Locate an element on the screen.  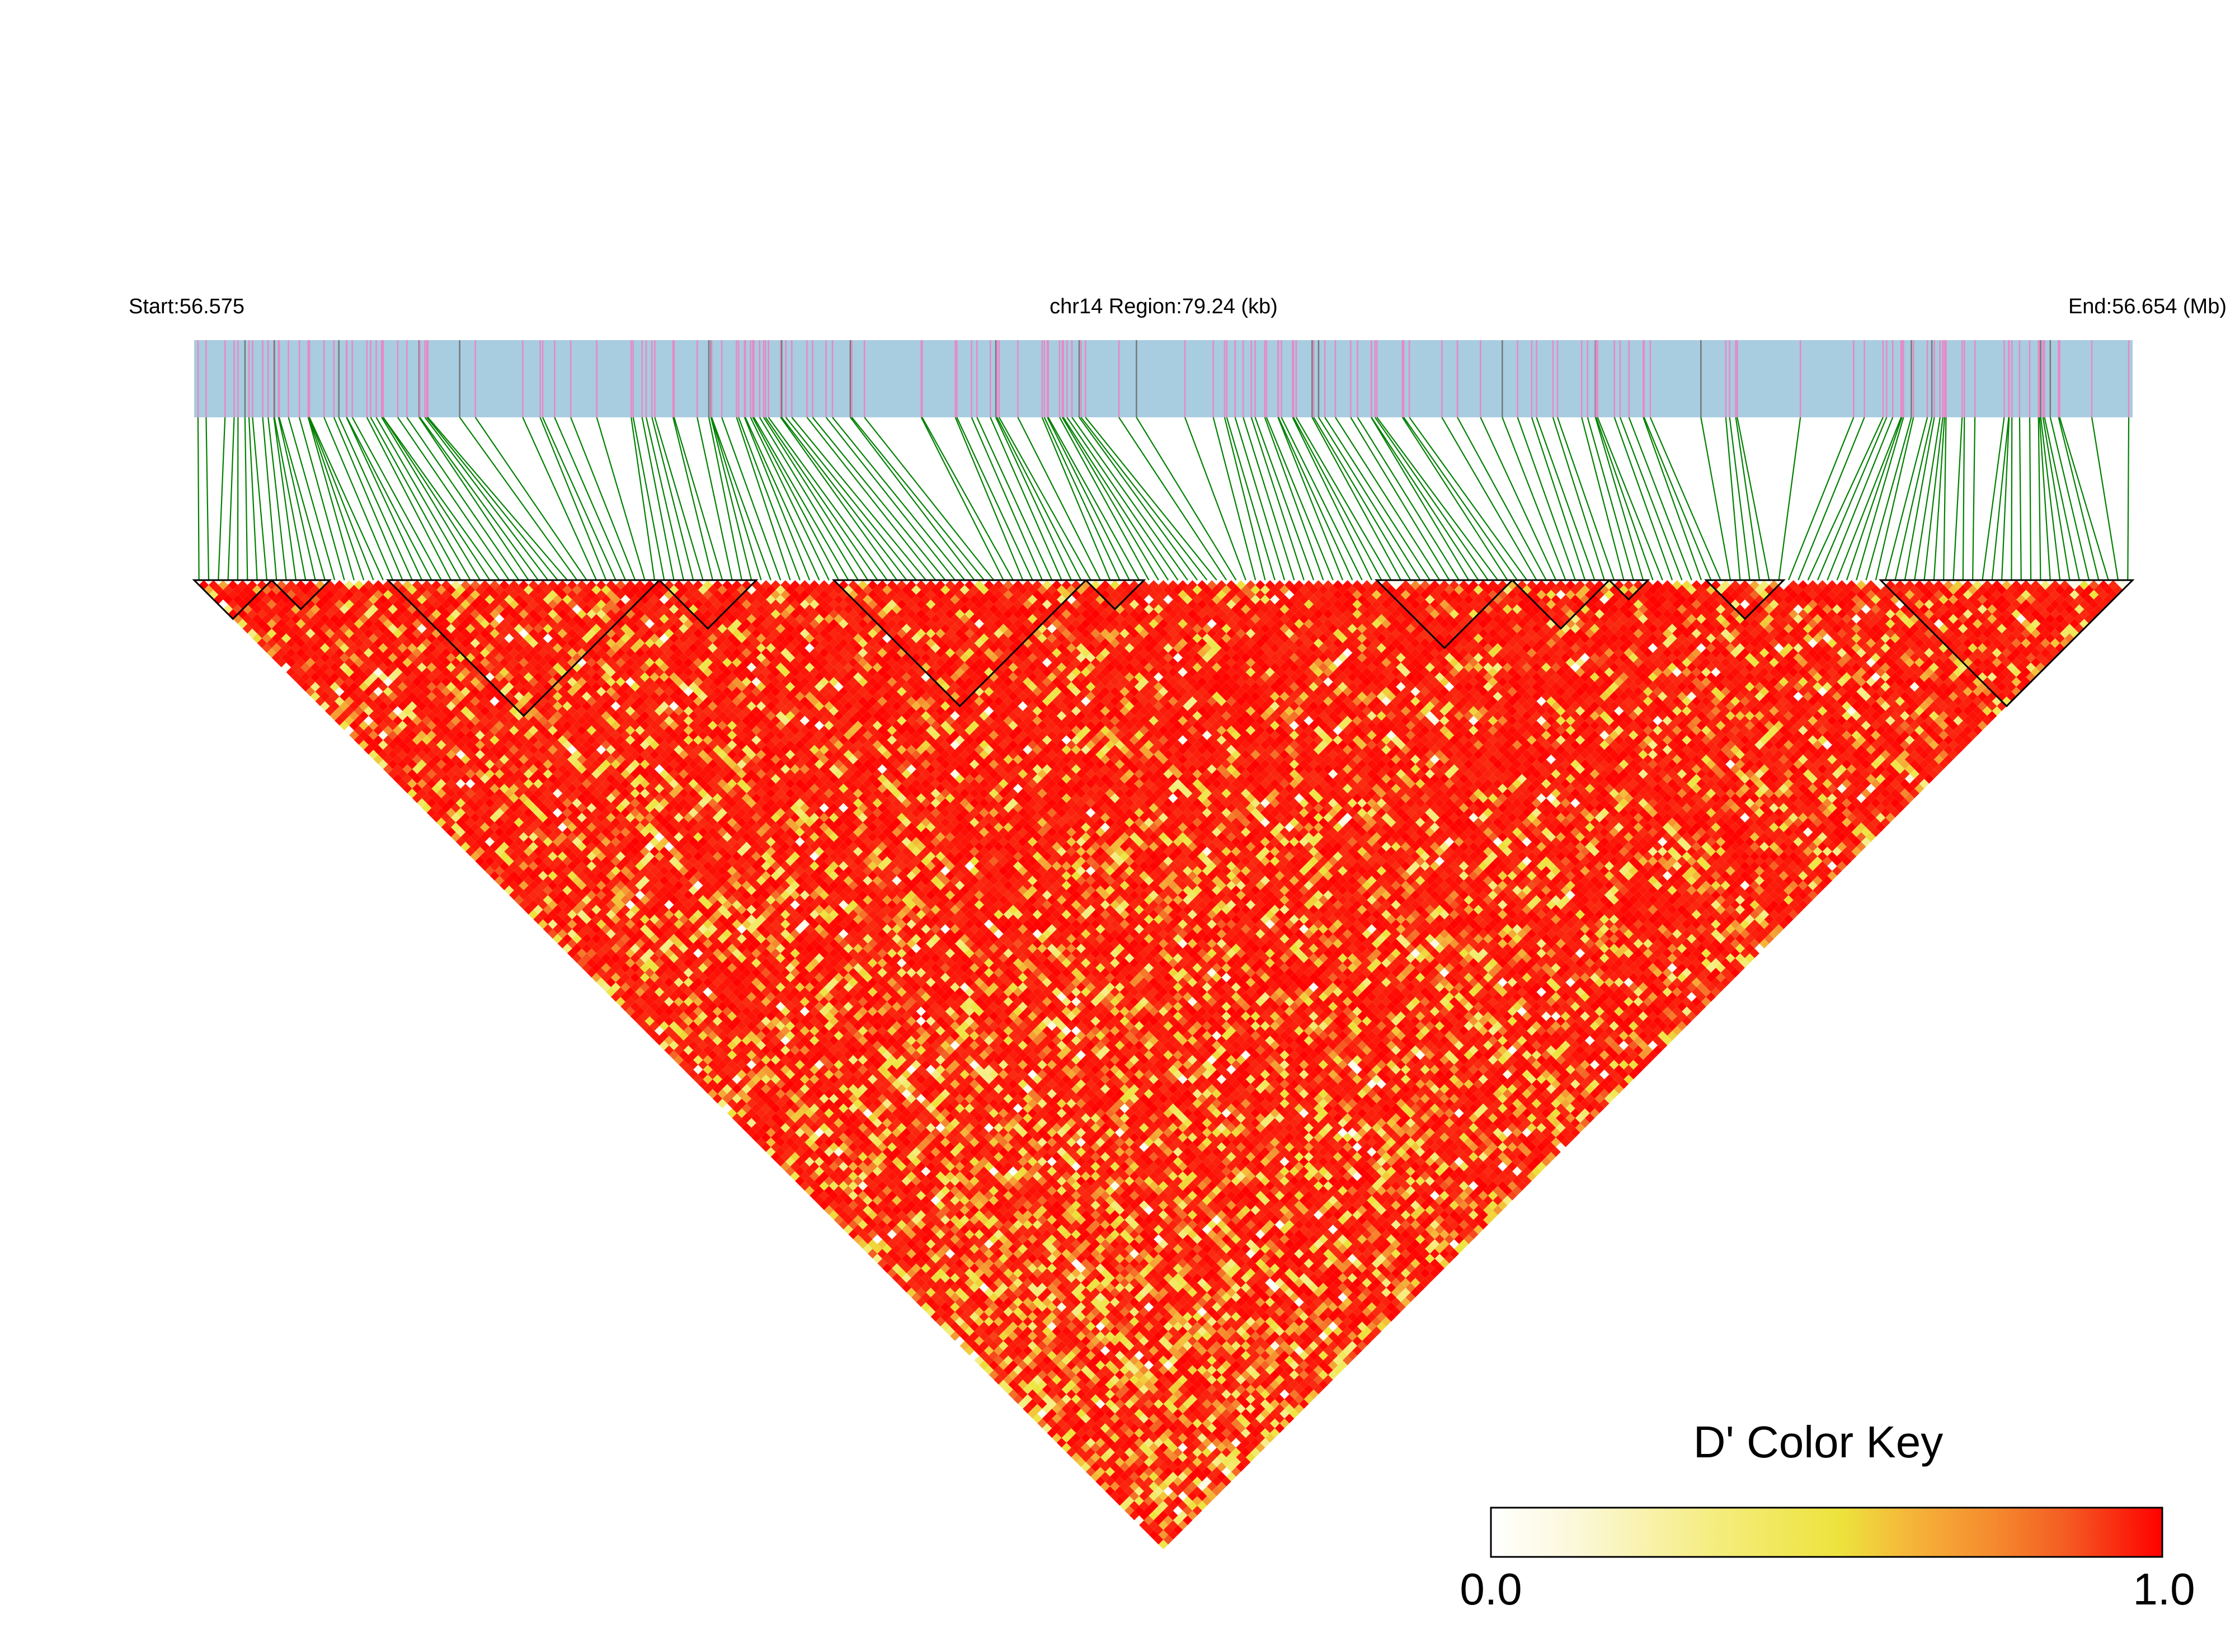
snp-position-ticks is located at coordinates (1163, 379).